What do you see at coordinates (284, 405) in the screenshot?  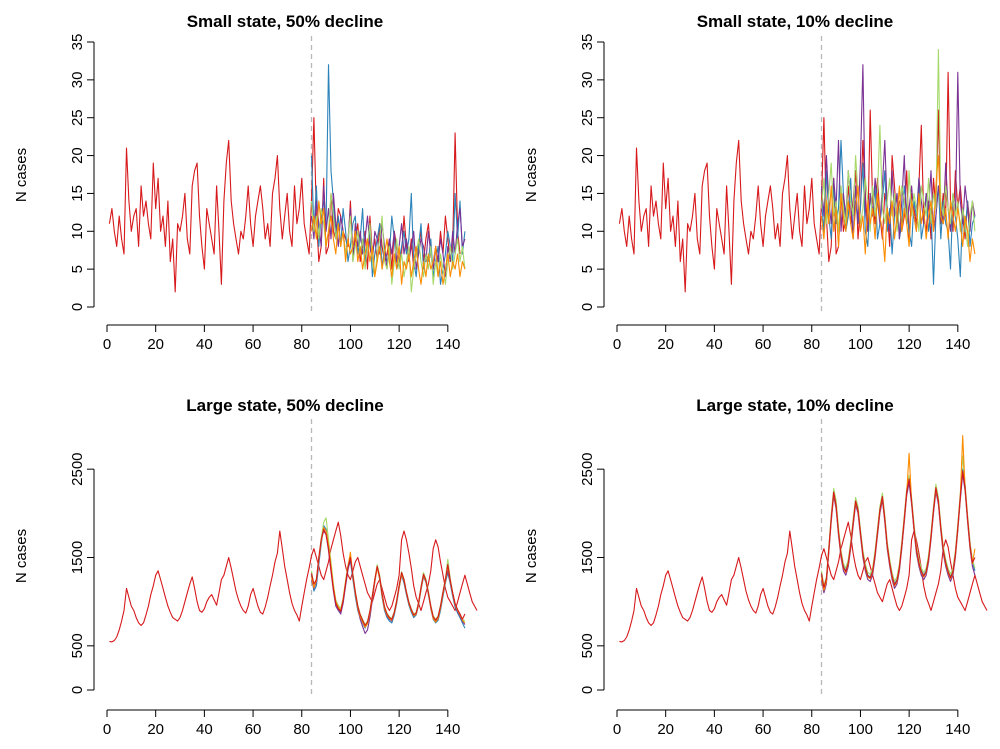 I see `panel-title: Large state, 50% decline` at bounding box center [284, 405].